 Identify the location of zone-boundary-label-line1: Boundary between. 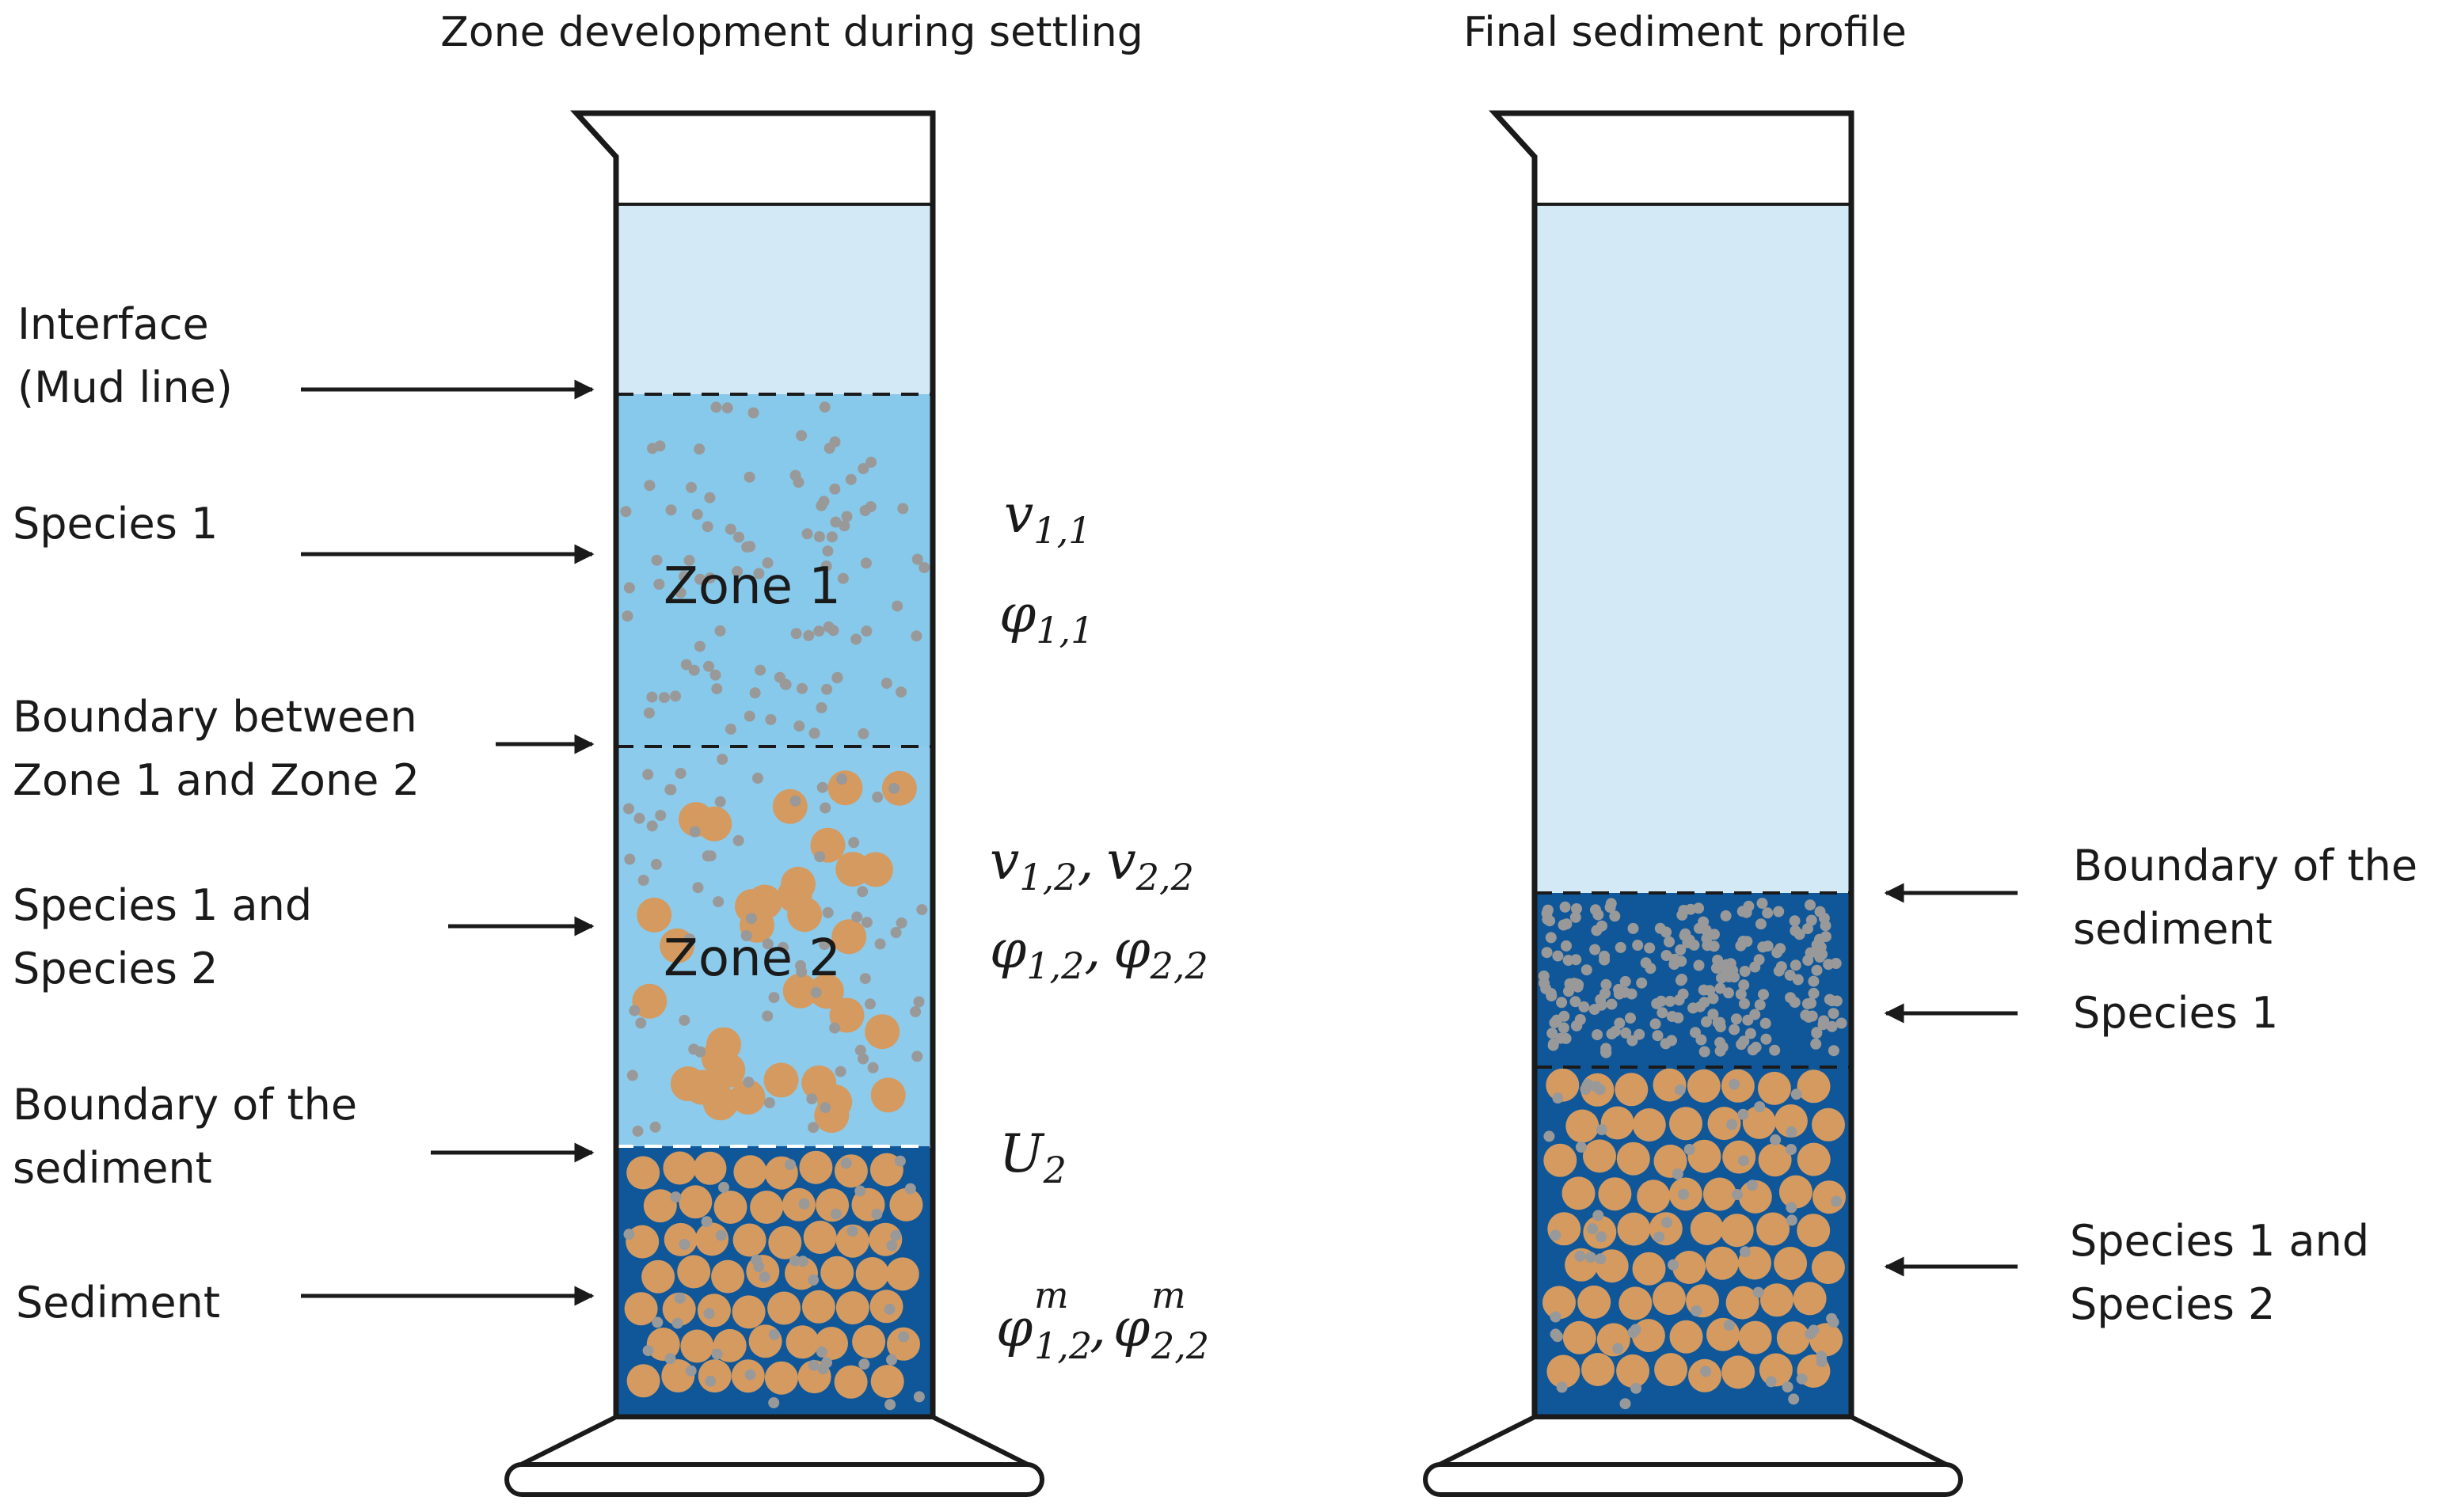
(215, 717).